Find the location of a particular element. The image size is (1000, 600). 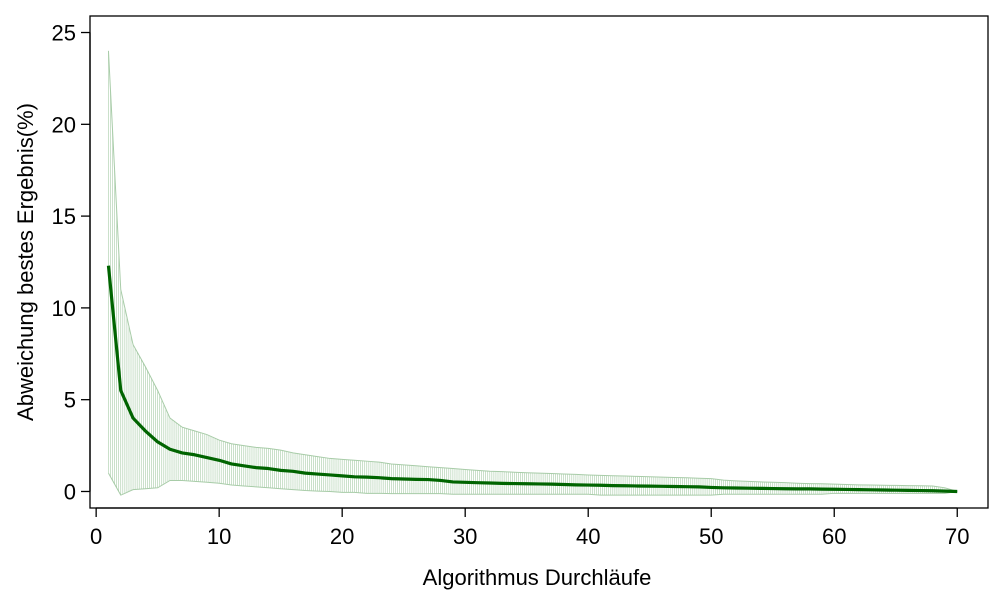

x-tick-label: 0 is located at coordinates (96, 536).